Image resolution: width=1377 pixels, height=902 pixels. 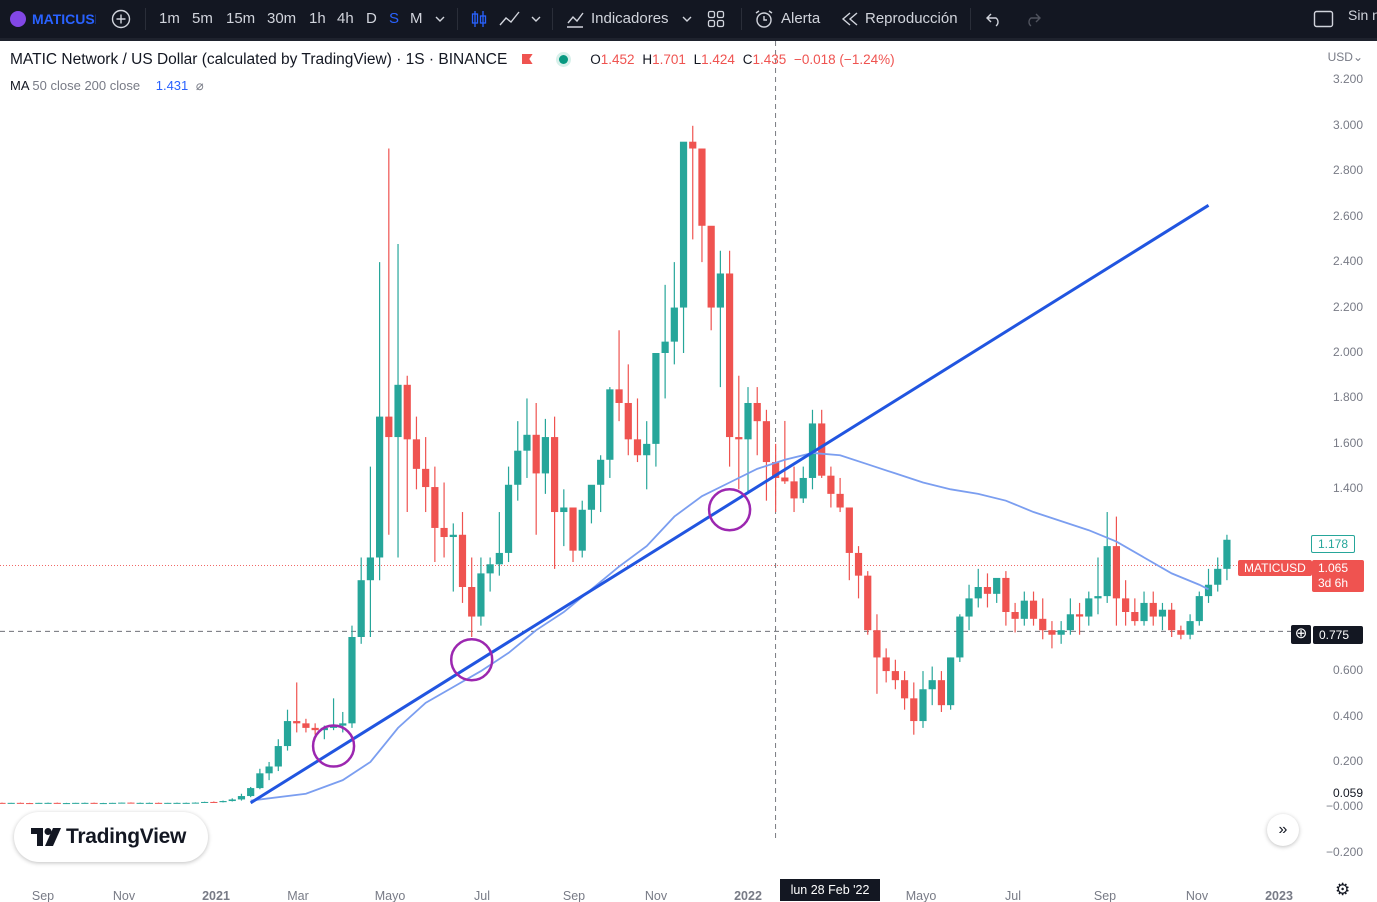 What do you see at coordinates (371, 18) in the screenshot?
I see `interval-d-button: D` at bounding box center [371, 18].